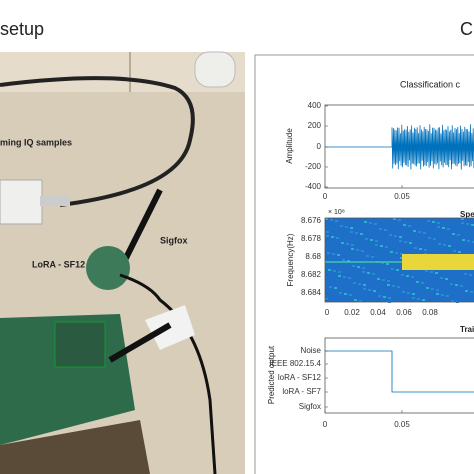 The image size is (474, 474). Describe the element at coordinates (311, 220) in the screenshot. I see `y-tick-label: 8.676` at that location.